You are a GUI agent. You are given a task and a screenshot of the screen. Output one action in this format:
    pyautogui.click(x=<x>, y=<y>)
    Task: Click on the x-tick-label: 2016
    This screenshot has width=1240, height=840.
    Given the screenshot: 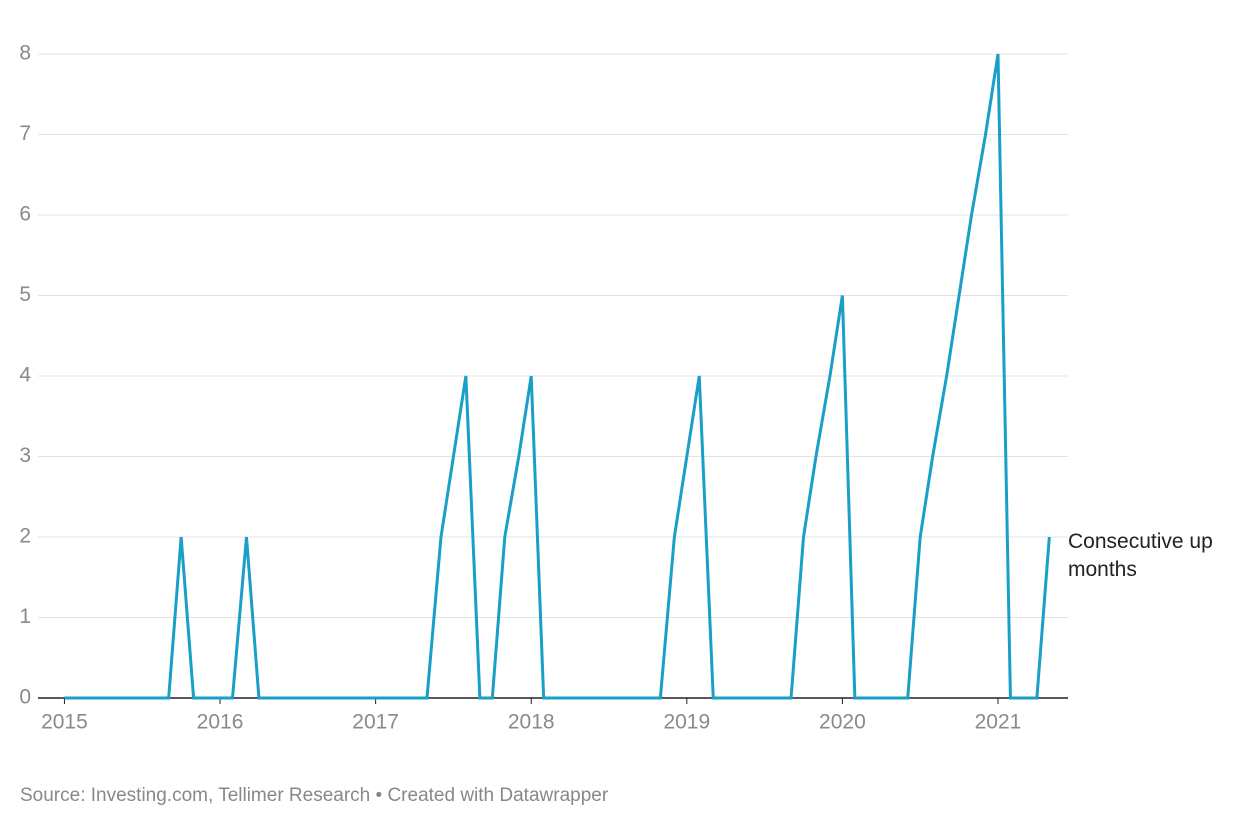 What is the action you would take?
    pyautogui.click(x=220, y=722)
    